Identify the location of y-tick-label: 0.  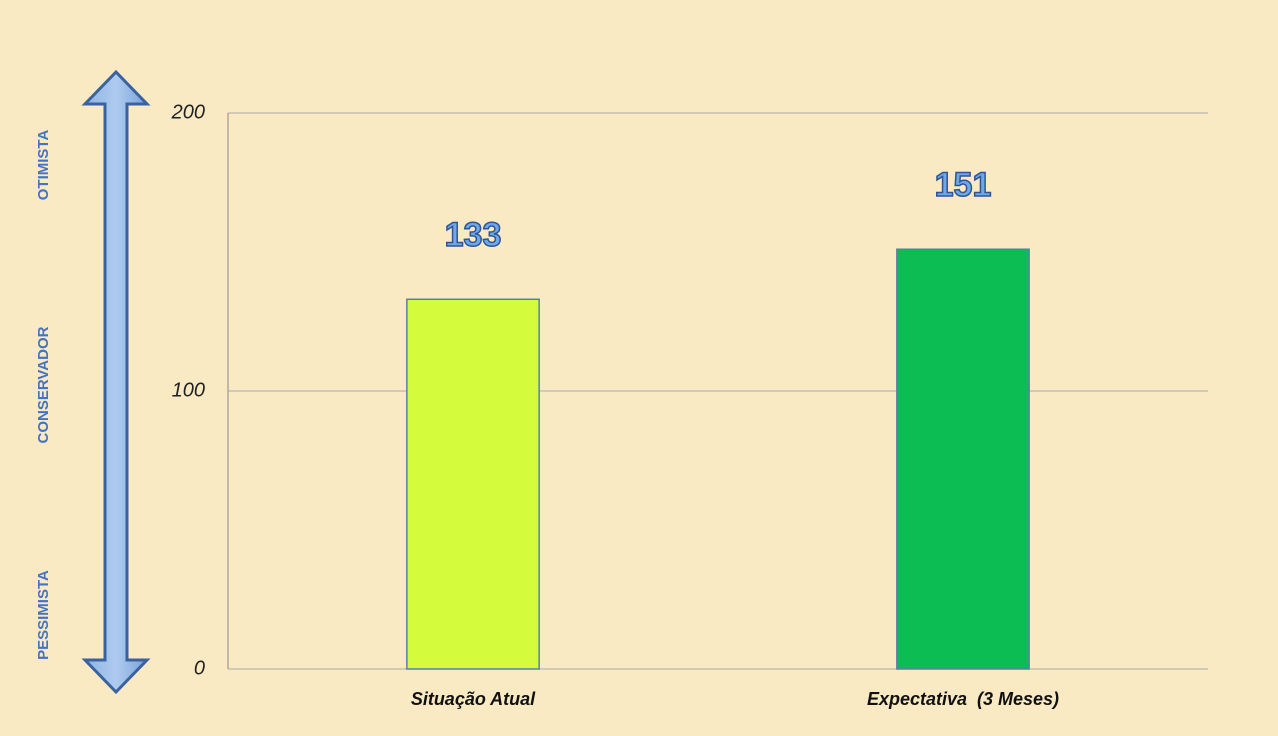
(199, 668).